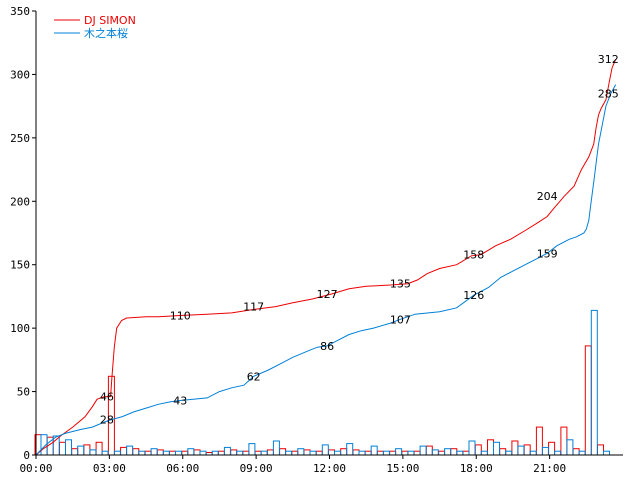 Image resolution: width=640 pixels, height=480 pixels. What do you see at coordinates (256, 468) in the screenshot?
I see `x-tick-label-3: 09:00` at bounding box center [256, 468].